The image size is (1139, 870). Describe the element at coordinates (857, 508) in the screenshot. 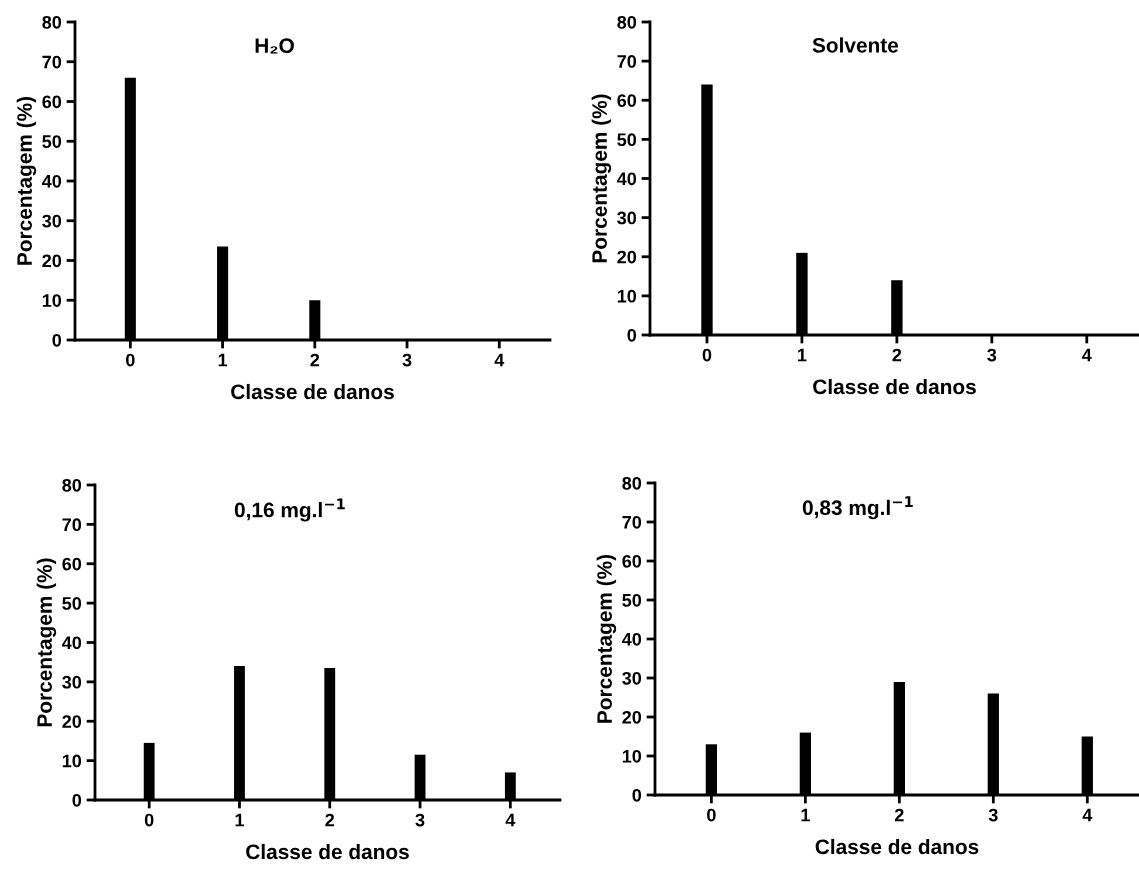

I see `text: 0,83 mg.l$^{−1}$` at that location.